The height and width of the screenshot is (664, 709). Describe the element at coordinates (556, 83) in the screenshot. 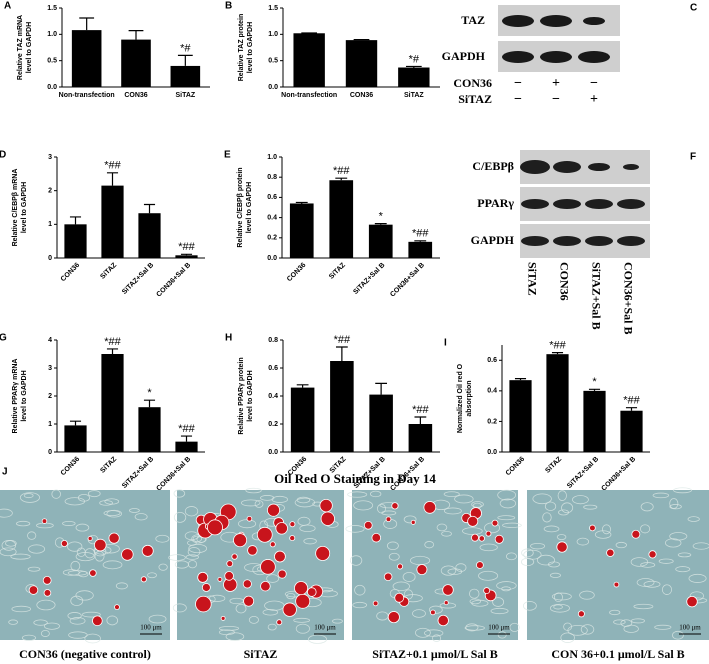

I see `condition-sign: +` at that location.